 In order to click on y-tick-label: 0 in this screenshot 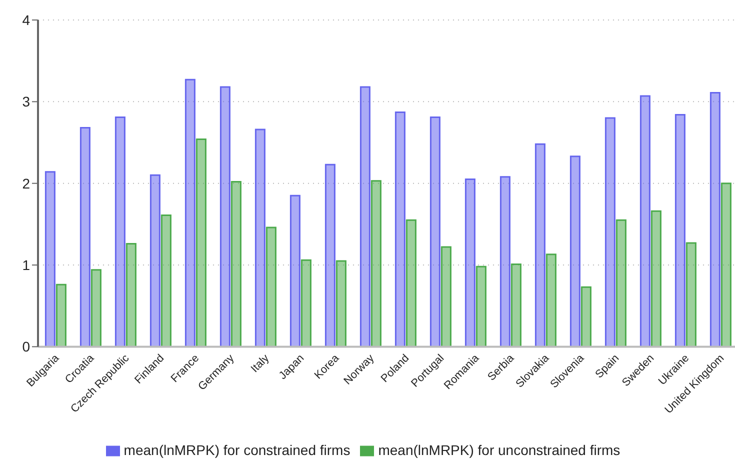, I will do `click(26, 346)`.